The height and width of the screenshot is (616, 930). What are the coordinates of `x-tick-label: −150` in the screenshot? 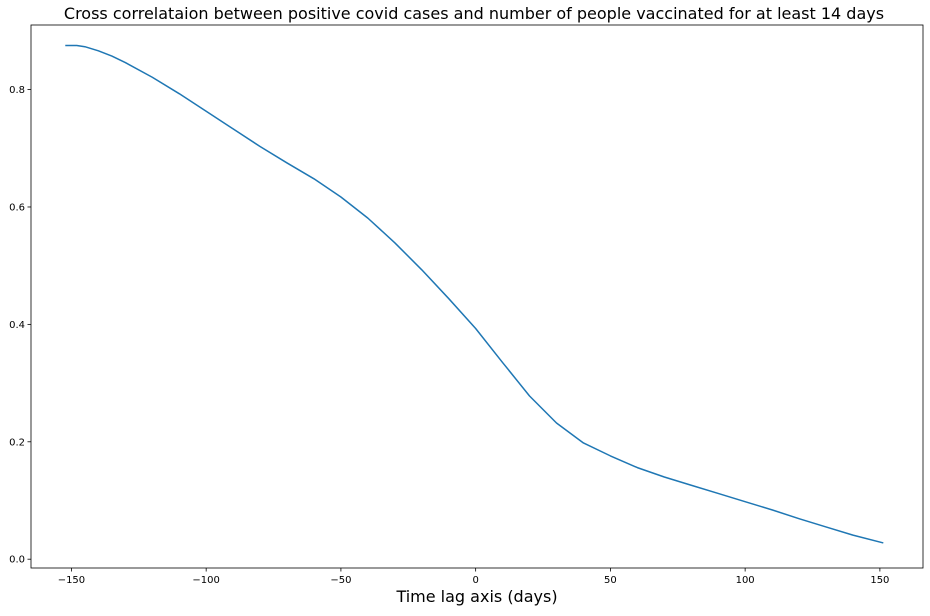 It's located at (71, 580).